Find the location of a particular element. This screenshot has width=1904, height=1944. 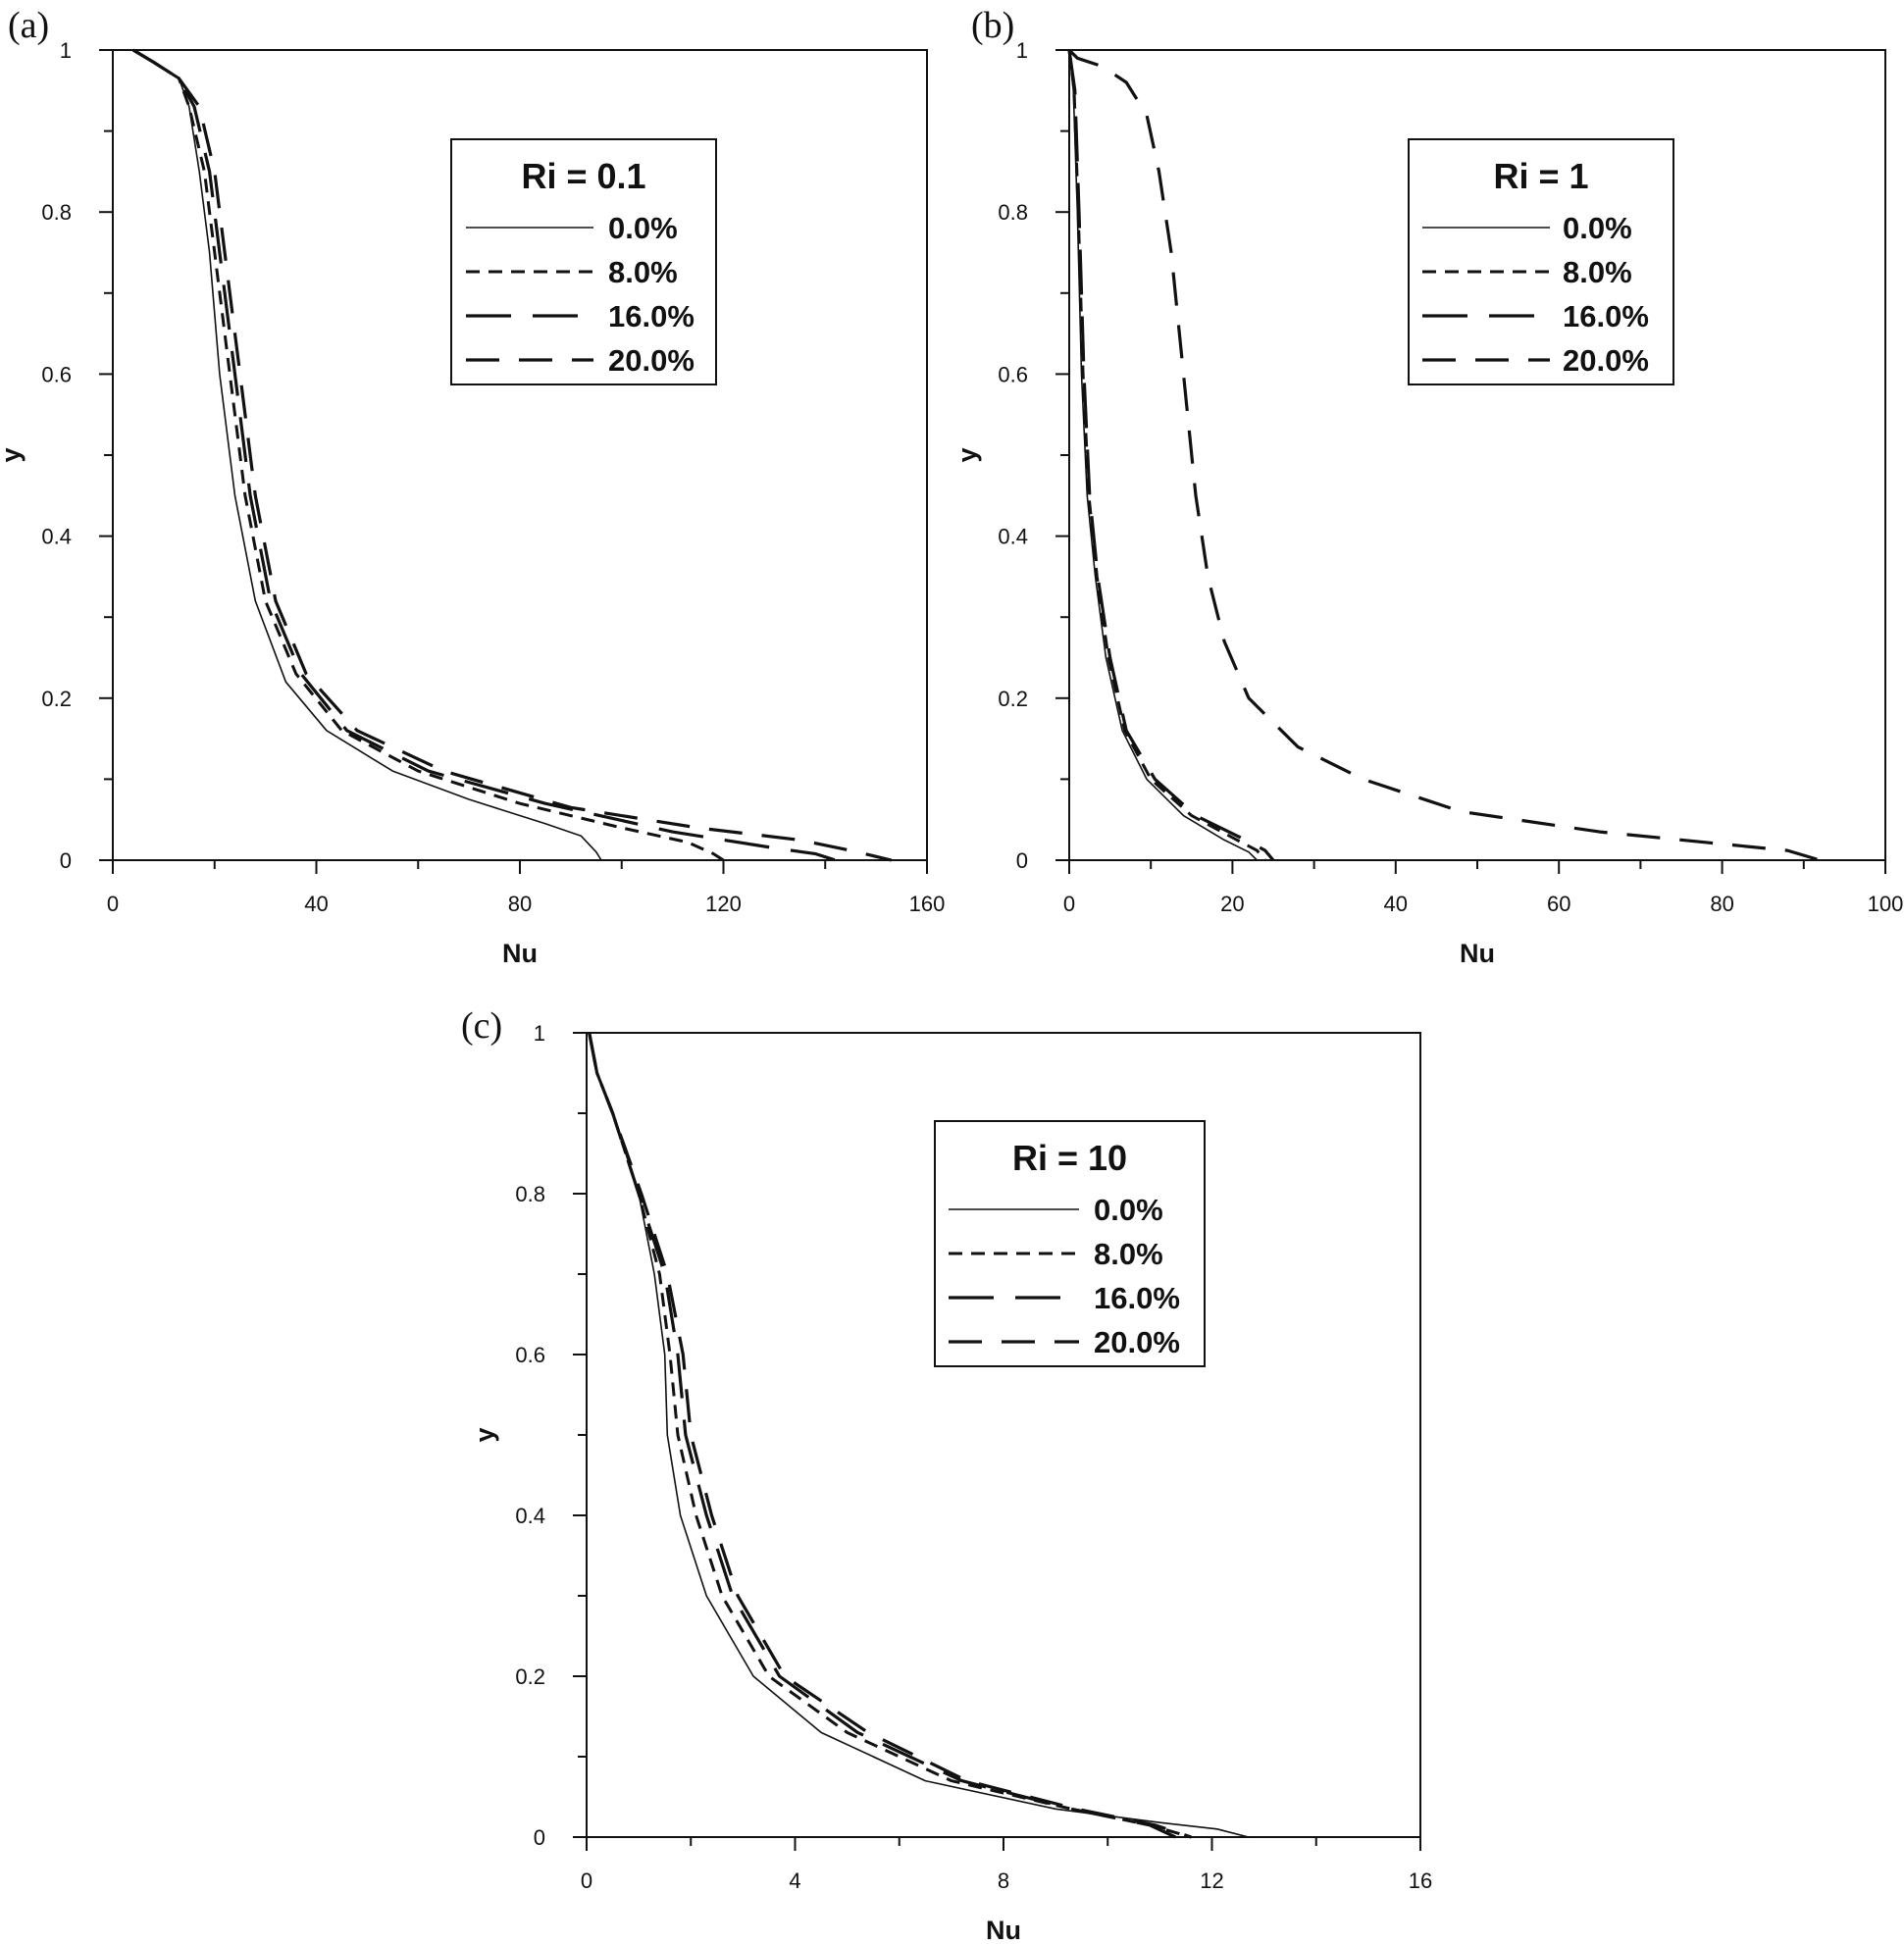

legend-title: Ri = 1 is located at coordinates (1540, 176).